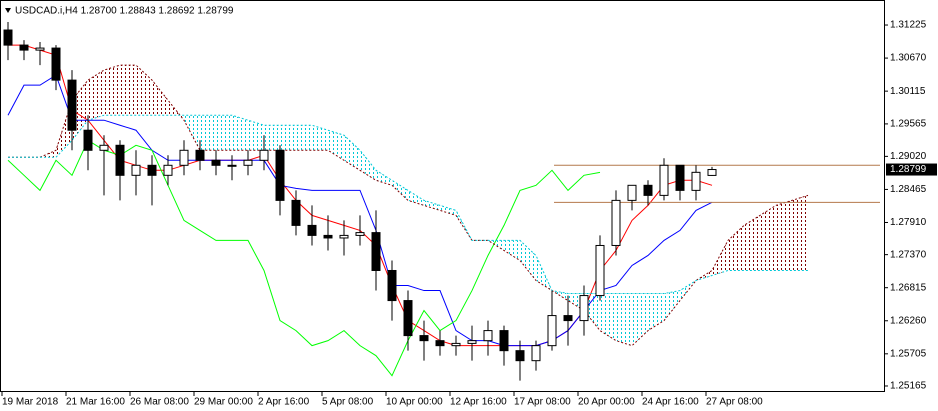  Describe the element at coordinates (908, 254) in the screenshot. I see `y-tick-label: 1.27370` at that location.